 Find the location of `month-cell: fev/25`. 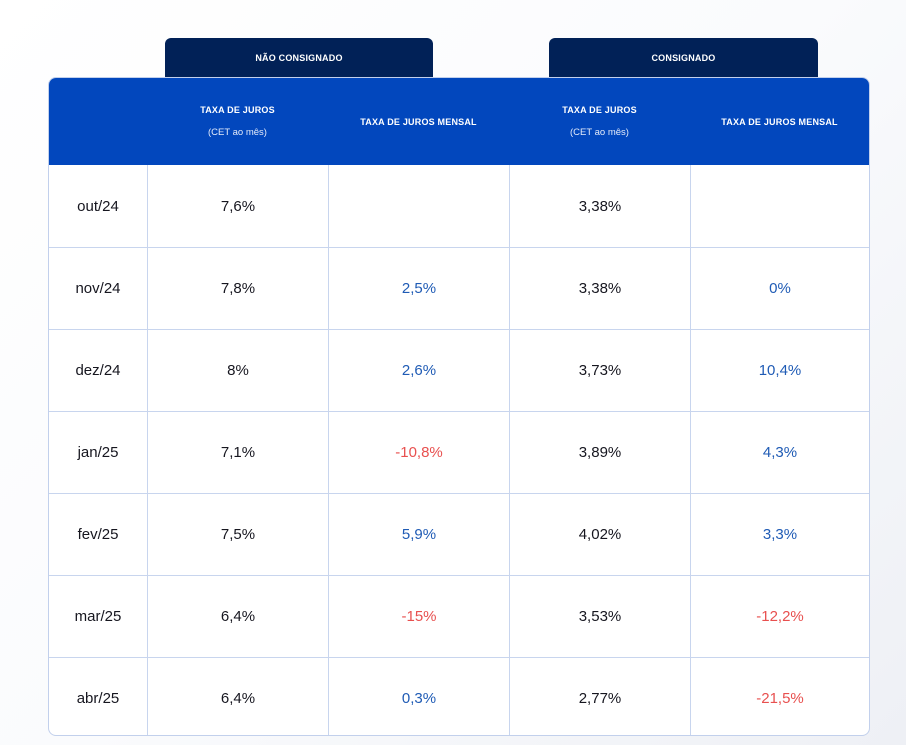

month-cell: fev/25 is located at coordinates (98, 534).